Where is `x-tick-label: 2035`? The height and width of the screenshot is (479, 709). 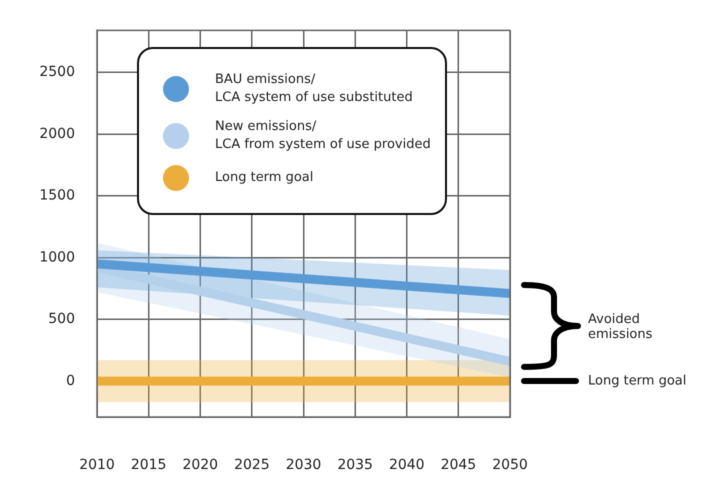
x-tick-label: 2035 is located at coordinates (355, 465).